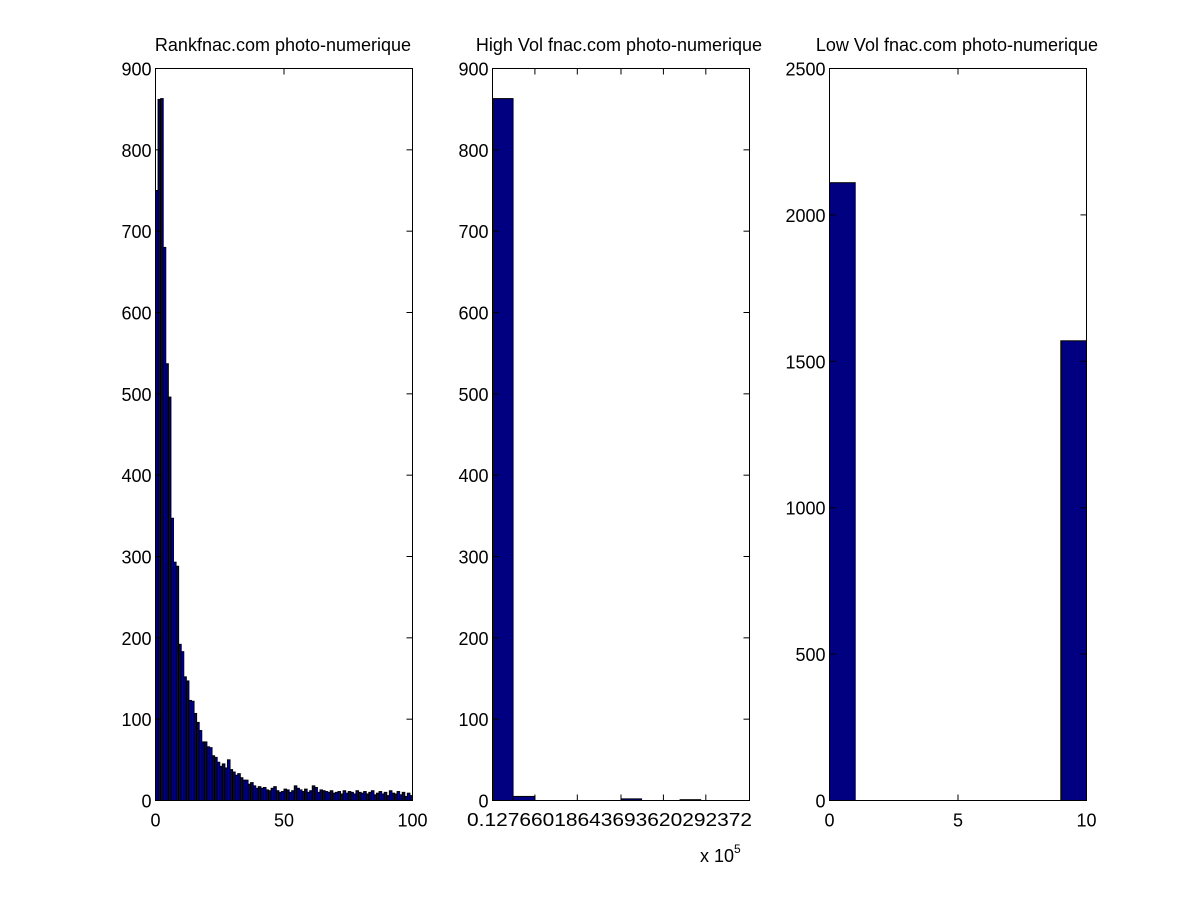 The image size is (1200, 900). Describe the element at coordinates (957, 45) in the screenshot. I see `panel-lowvol-title: Low Vol fnac.com photo-numerique` at that location.